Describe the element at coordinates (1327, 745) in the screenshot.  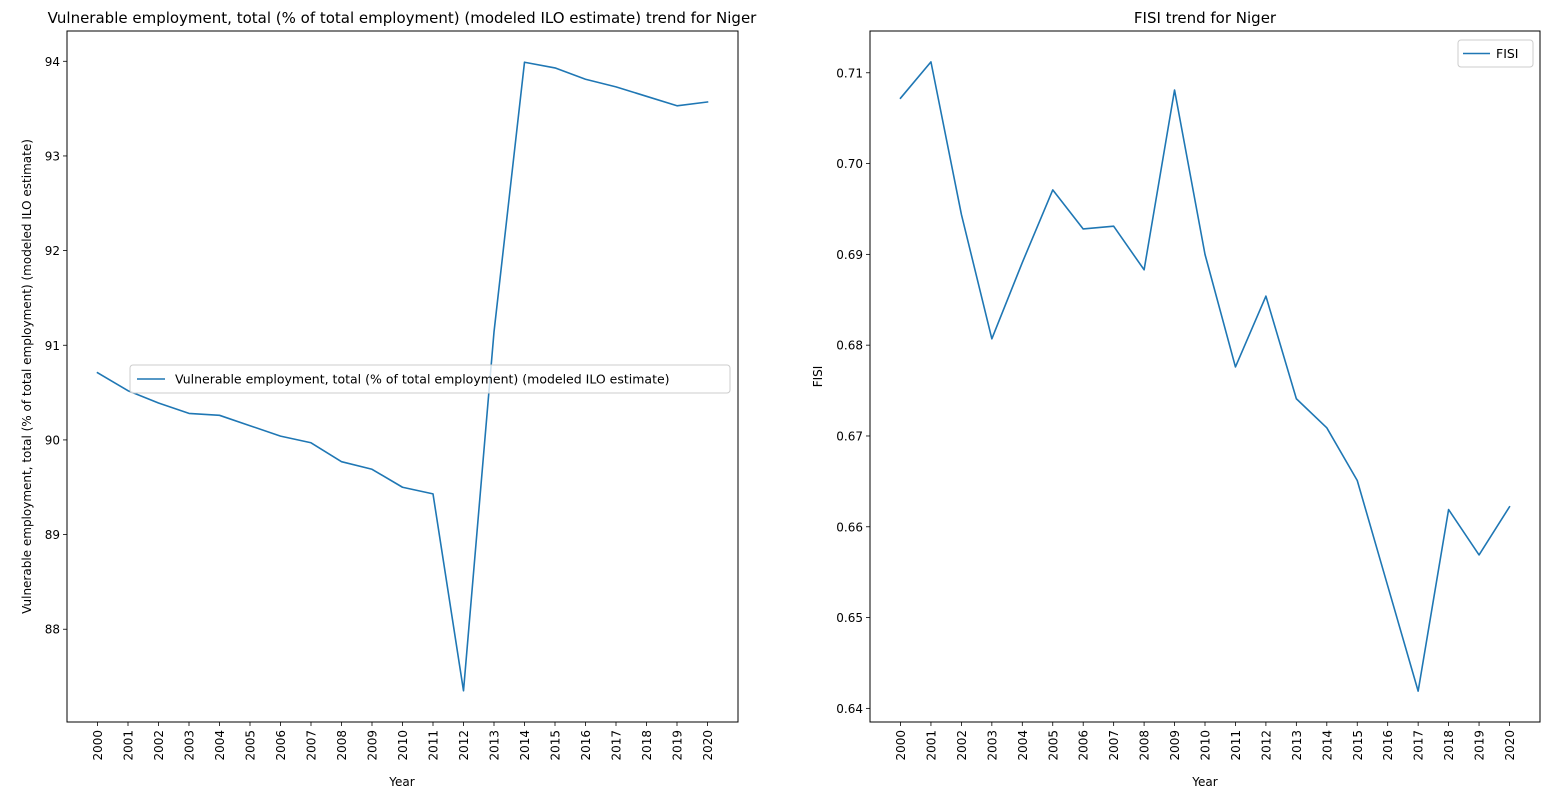
I see `fisi-x-tick-label: 2014` at that location.